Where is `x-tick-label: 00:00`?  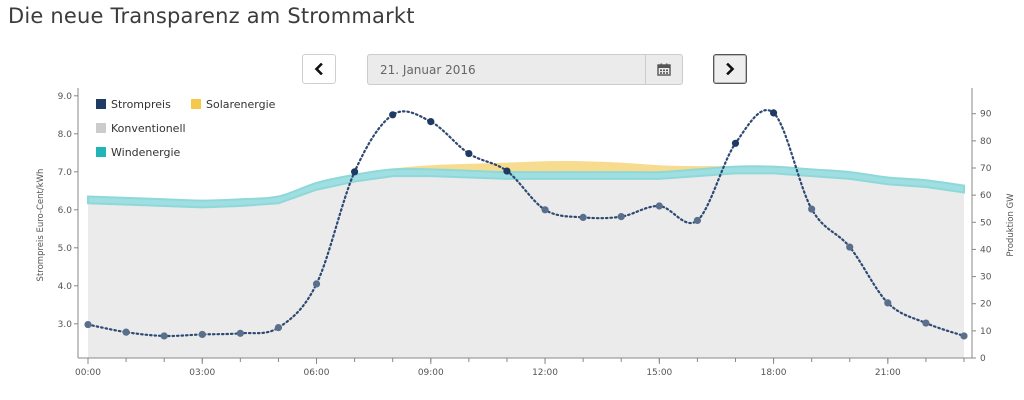 x-tick-label: 00:00 is located at coordinates (88, 373).